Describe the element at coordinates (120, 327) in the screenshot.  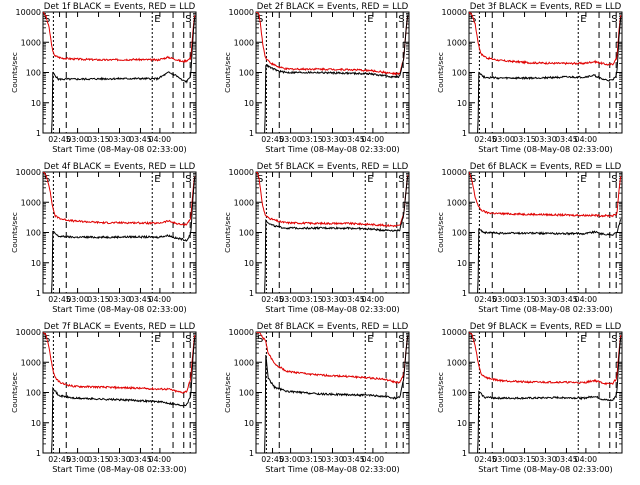
I see `panel-title: Det 7f BLACK = Events, RED = LLD` at that location.